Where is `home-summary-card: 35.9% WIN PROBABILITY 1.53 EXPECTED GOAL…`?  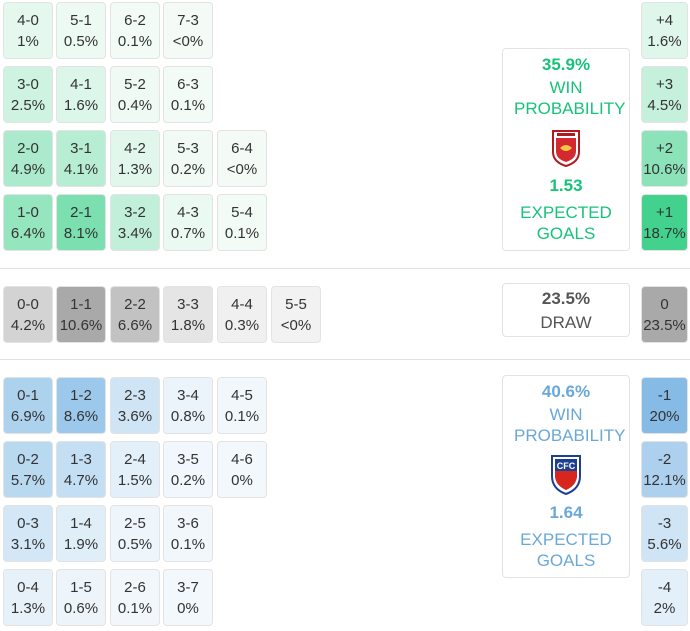 home-summary-card: 35.9% WIN PROBABILITY 1.53 EXPECTED GOAL… is located at coordinates (566, 149).